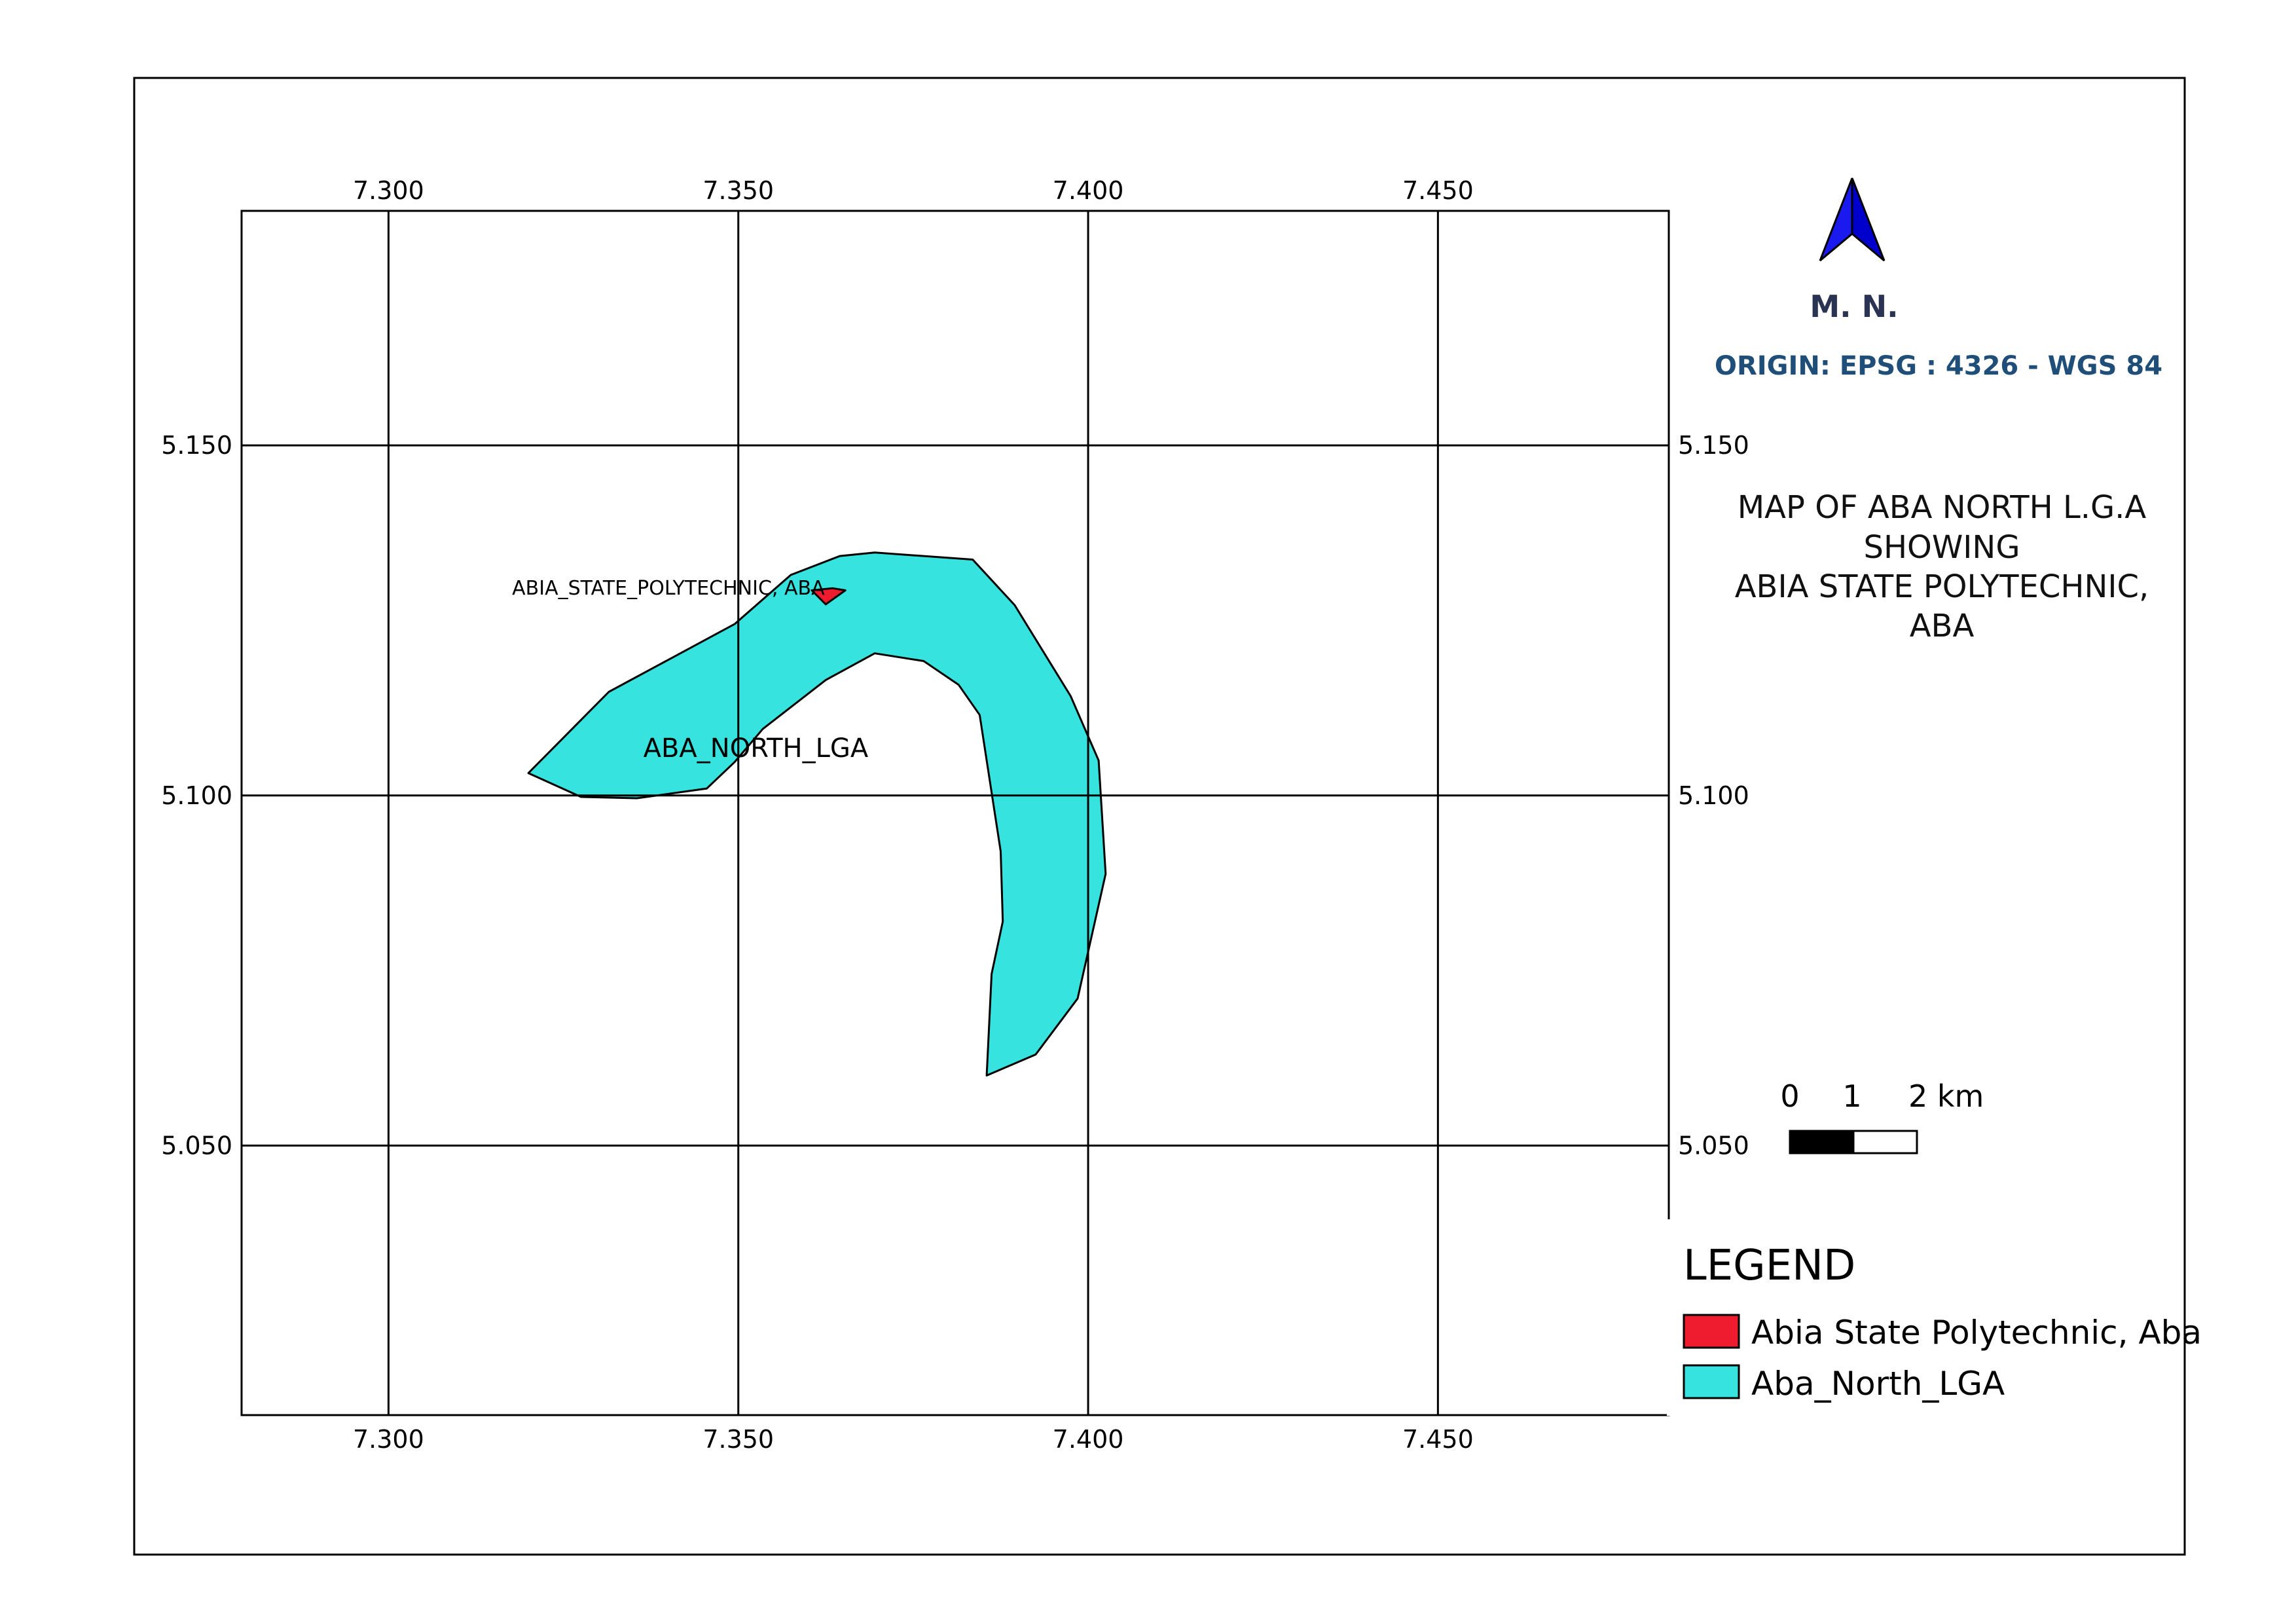  What do you see at coordinates (196, 445) in the screenshot?
I see `y-tick-label-left: 5.150` at bounding box center [196, 445].